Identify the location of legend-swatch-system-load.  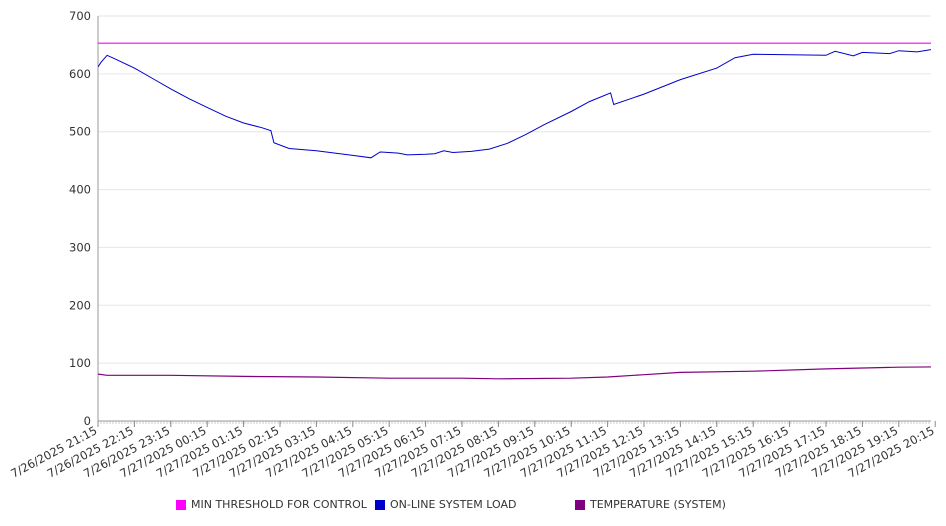
(380, 504).